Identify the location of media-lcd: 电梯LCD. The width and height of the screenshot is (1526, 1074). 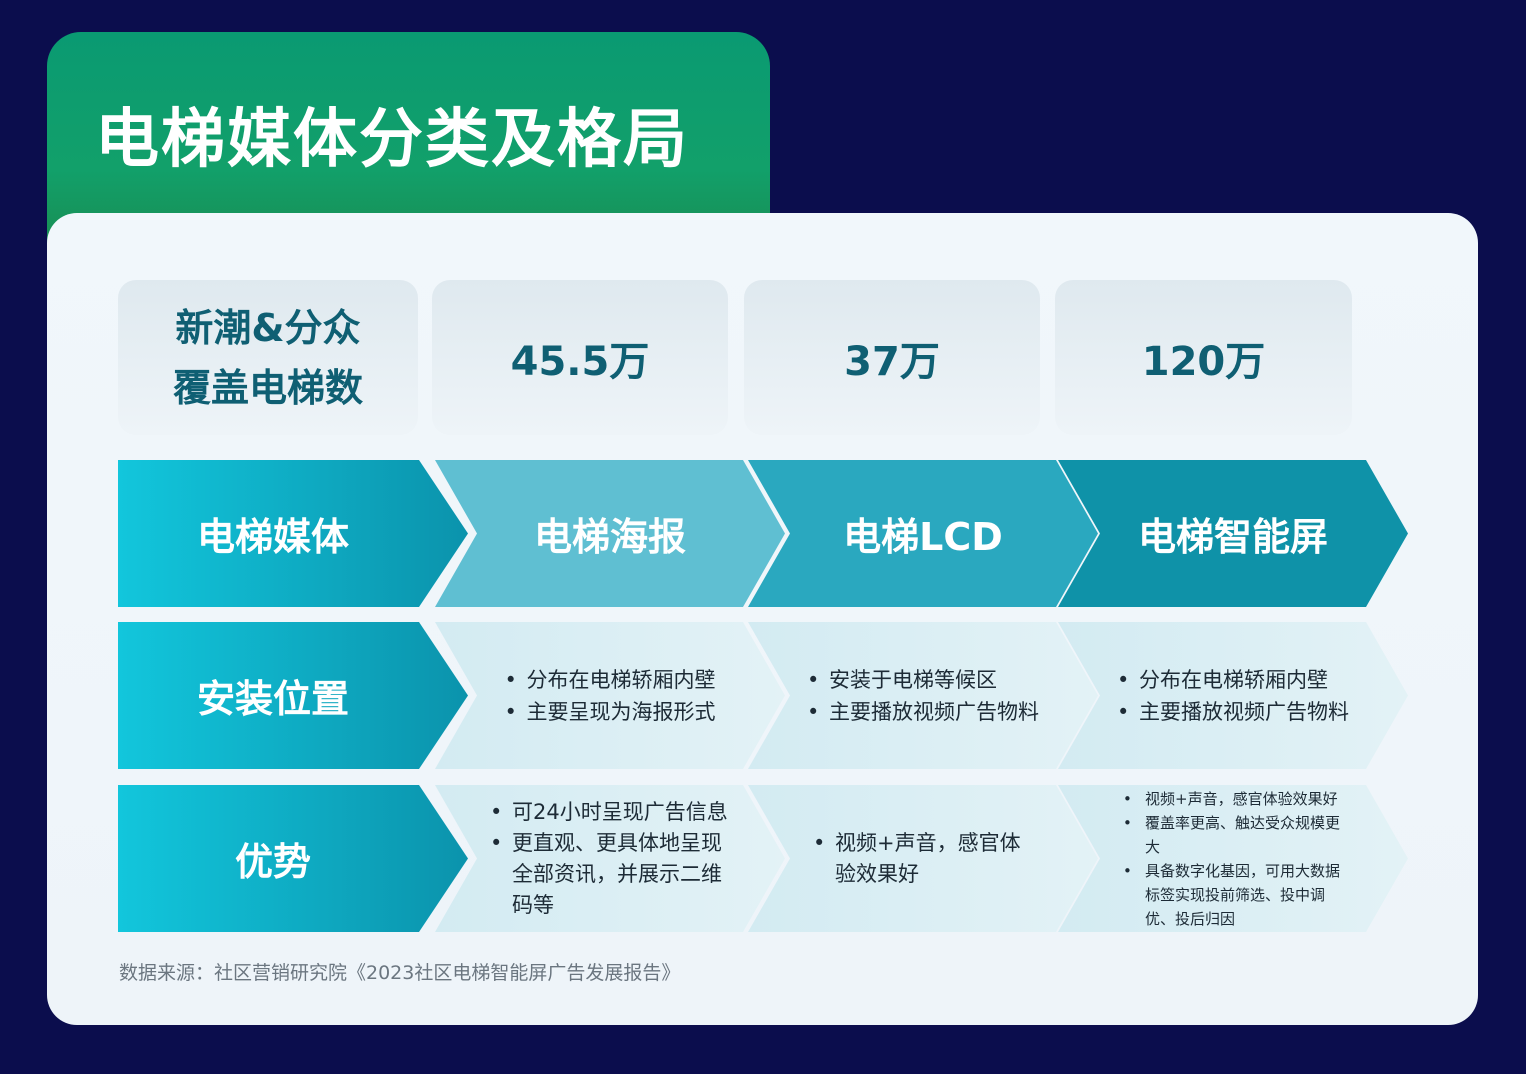
(923, 533).